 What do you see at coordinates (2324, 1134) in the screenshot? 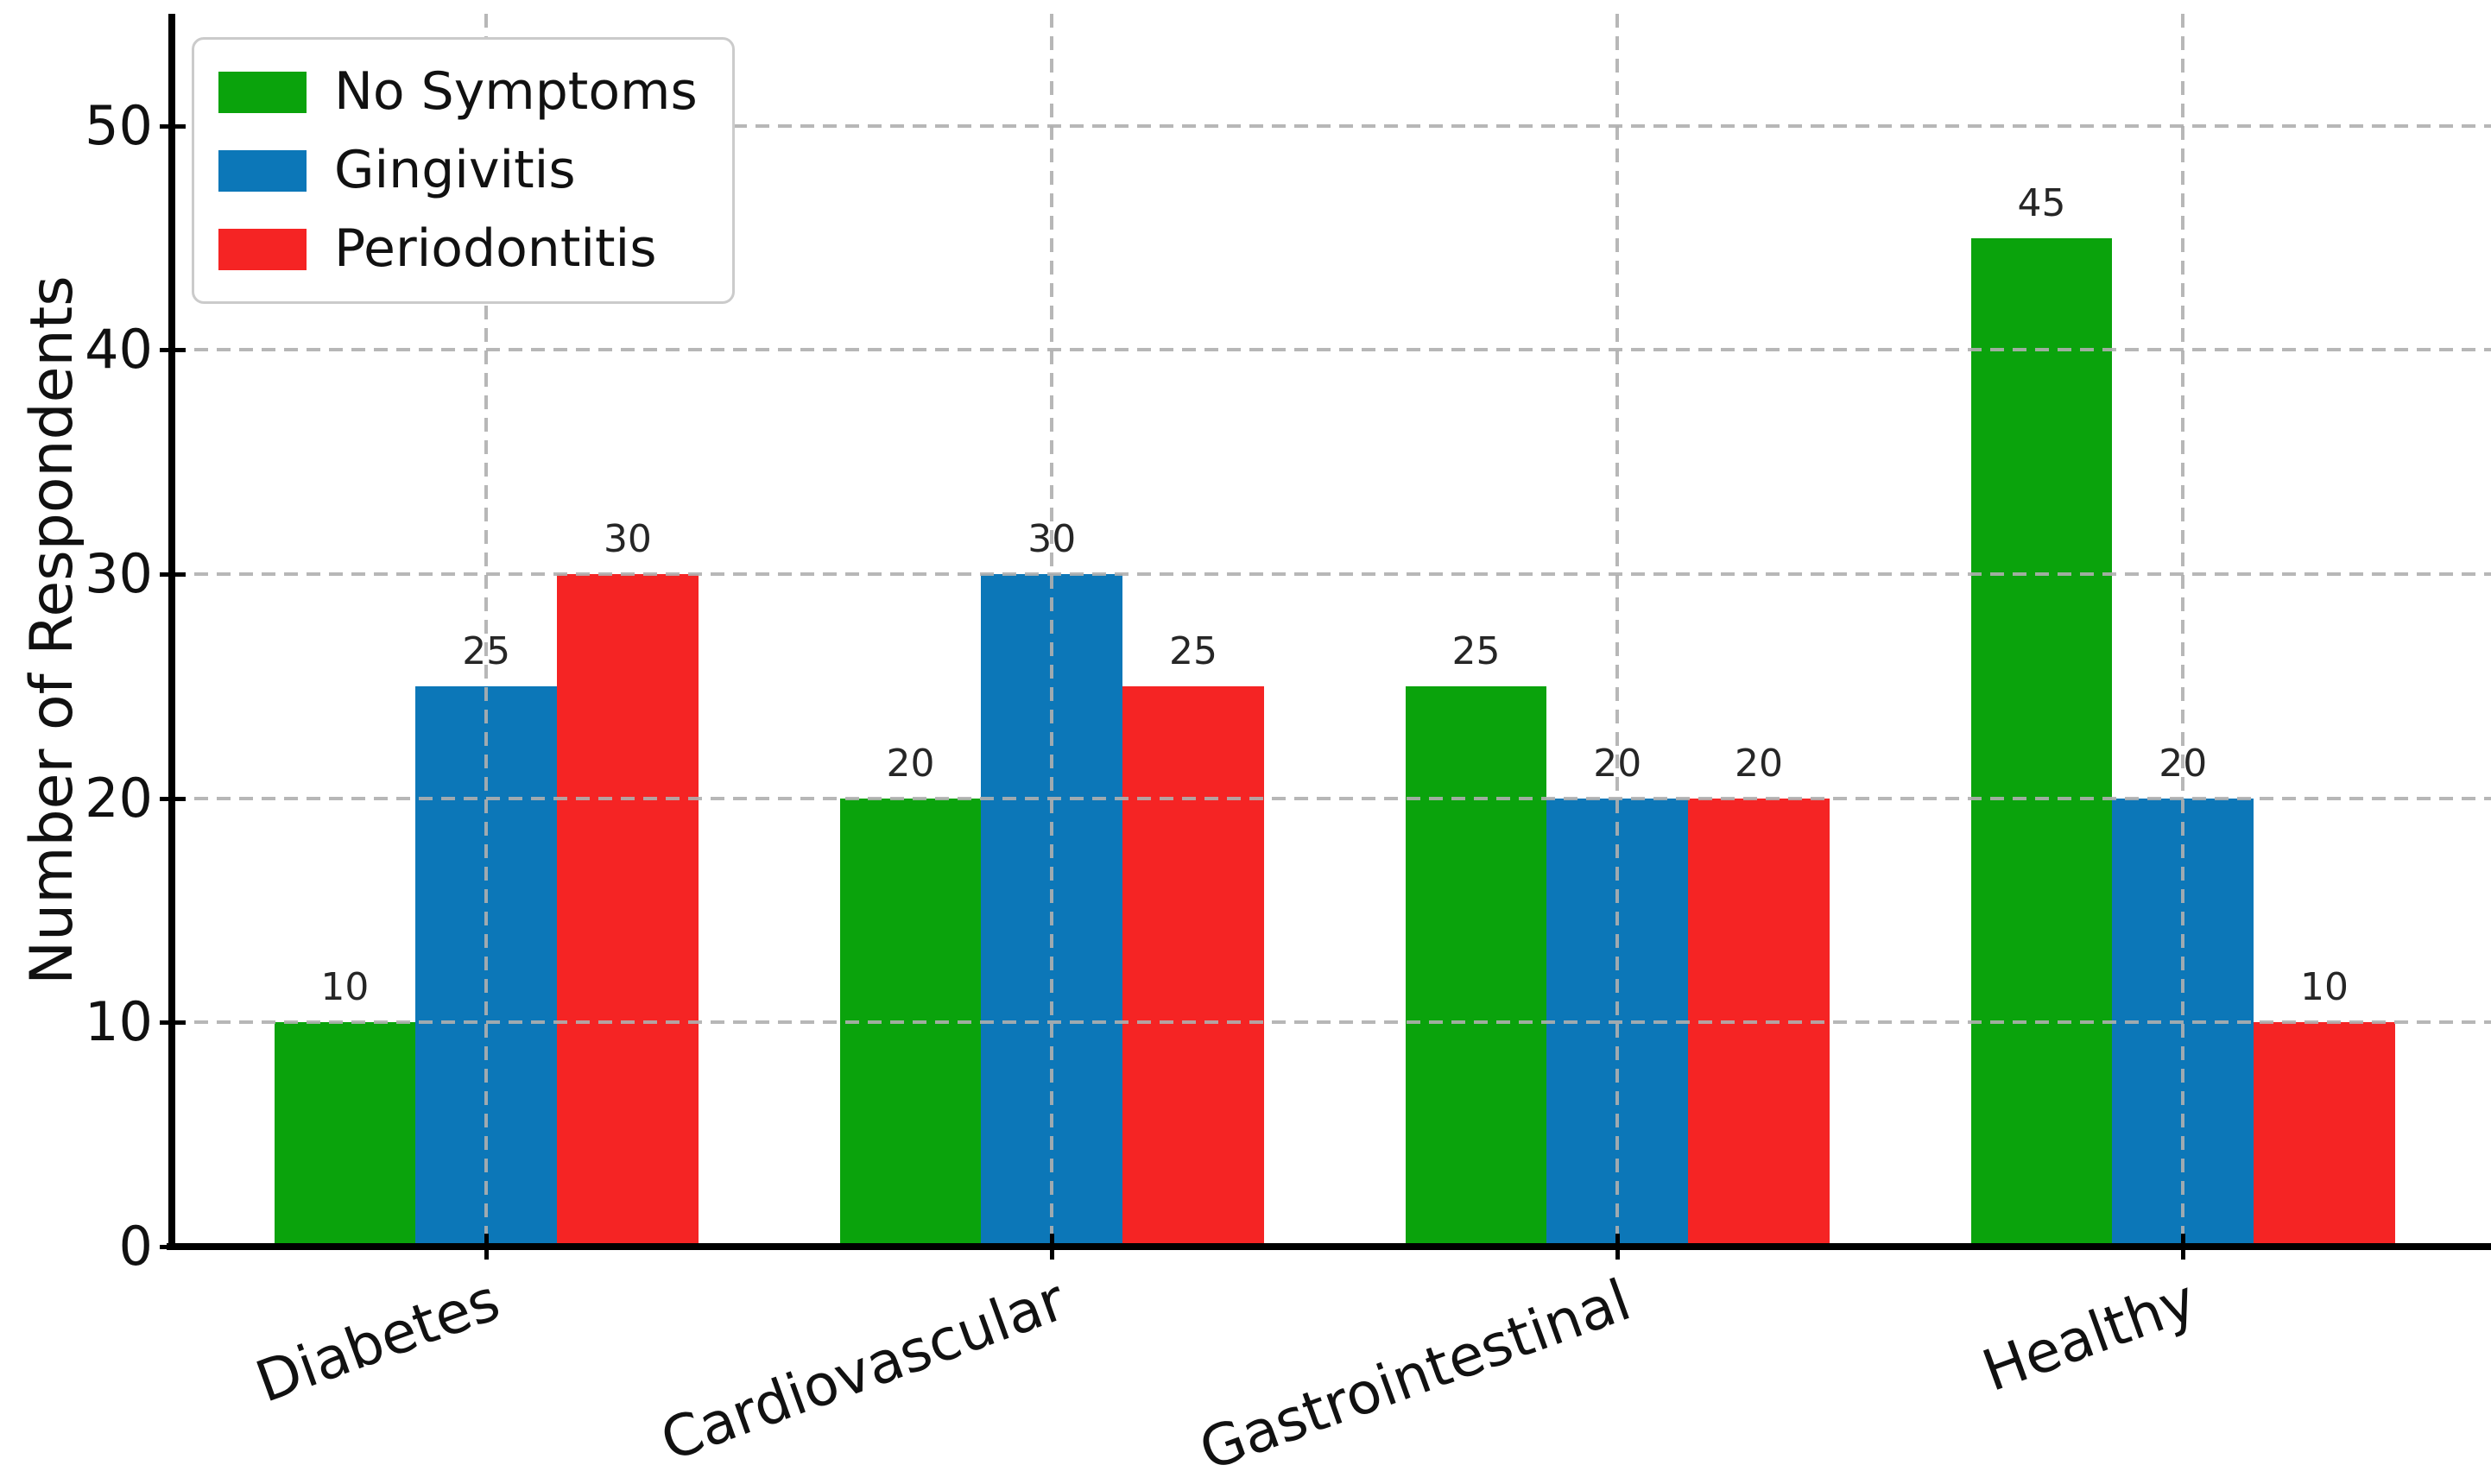
I see `bar-healthy-periodontitis` at bounding box center [2324, 1134].